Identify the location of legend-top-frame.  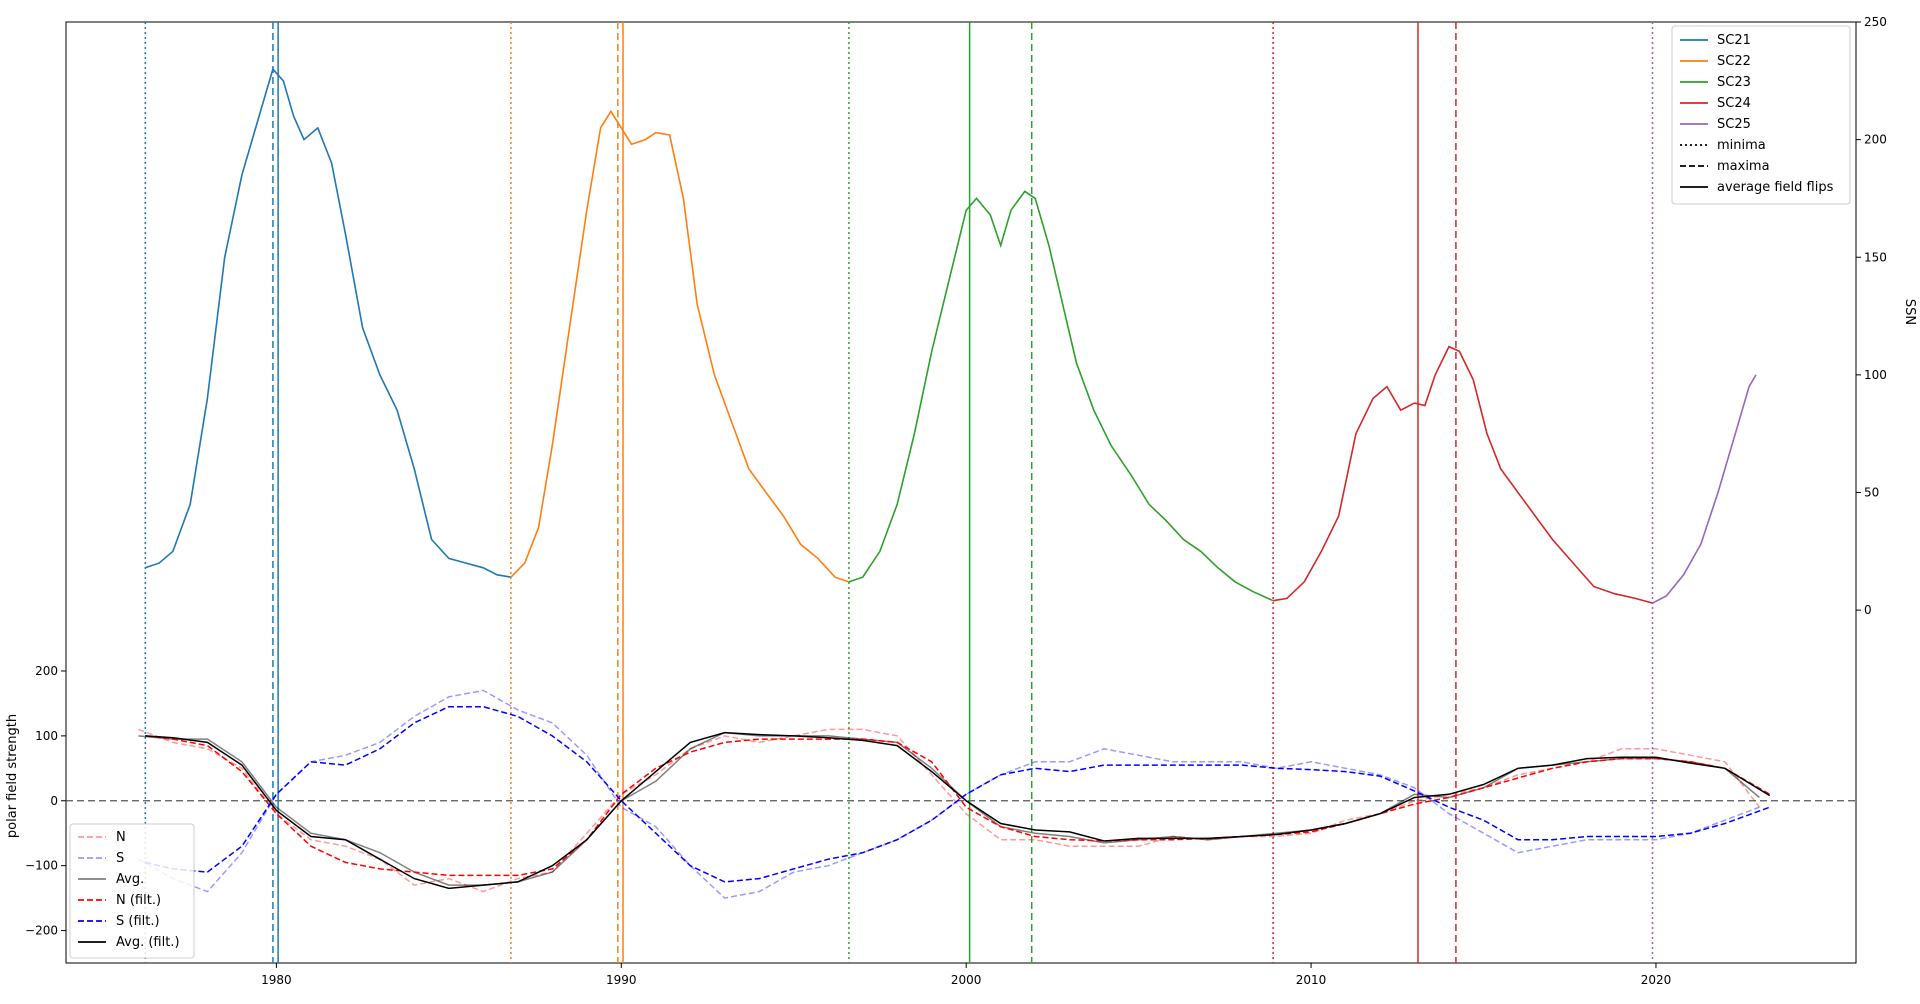
(1761, 115).